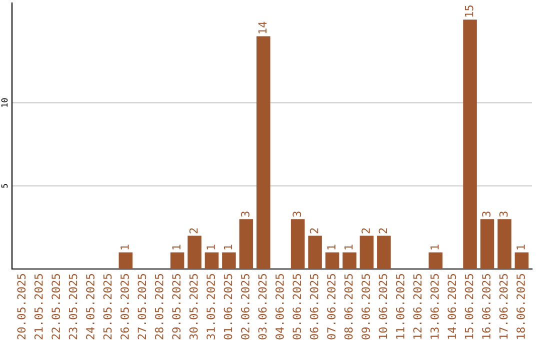 The image size is (540, 340). What do you see at coordinates (434, 306) in the screenshot?
I see `x-tick-label: 13.06.2025` at bounding box center [434, 306].